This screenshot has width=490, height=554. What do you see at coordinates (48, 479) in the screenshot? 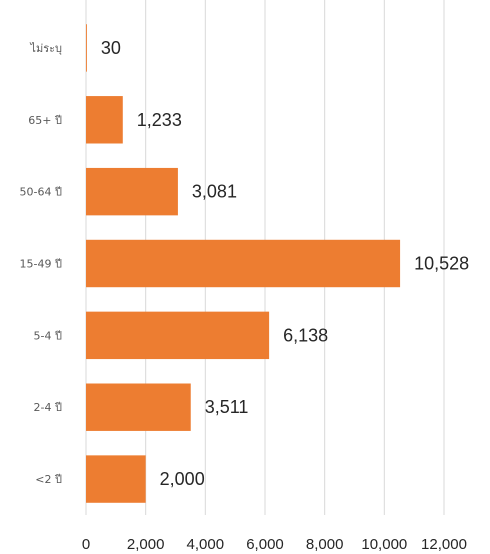
I see `category-label: <2 ปี` at bounding box center [48, 479].